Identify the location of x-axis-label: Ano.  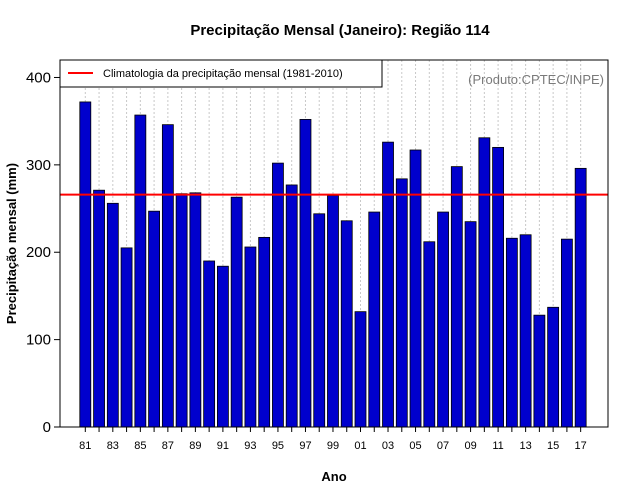
(333, 476).